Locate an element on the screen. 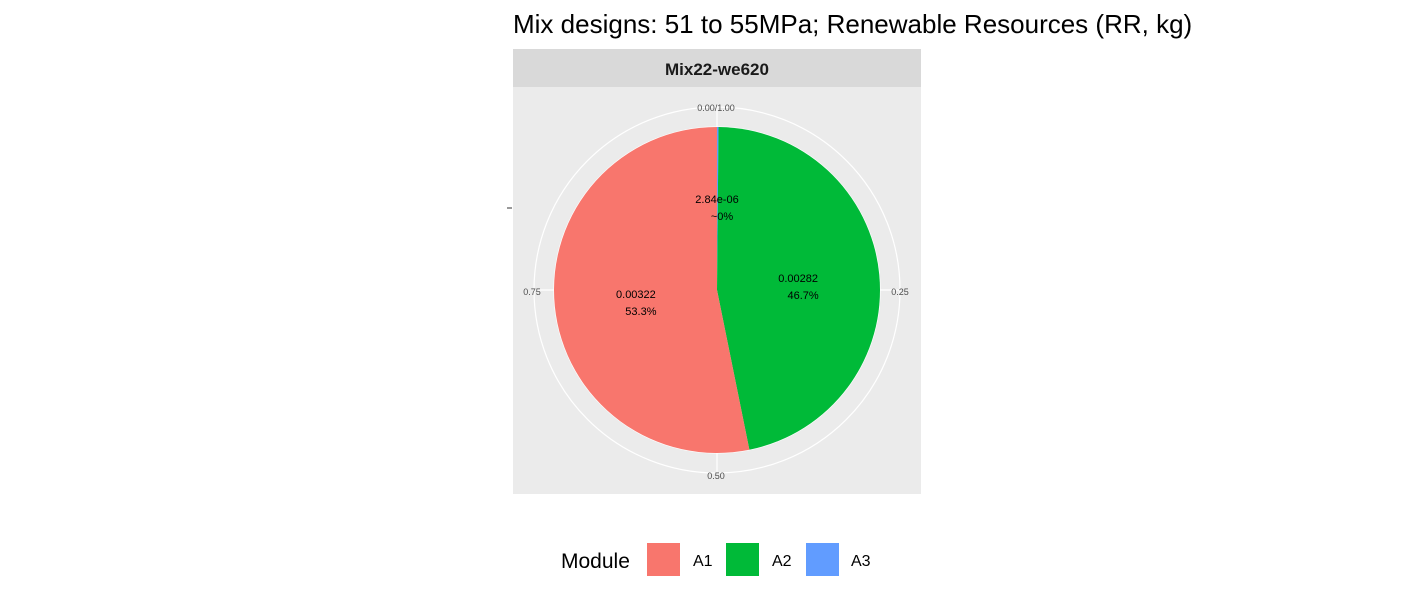 Image resolution: width=1425 pixels, height=600 pixels. slice-labels: 0.00322 53.3% 0.00282 46.7% 2.84e-06 ~0% is located at coordinates (717, 256).